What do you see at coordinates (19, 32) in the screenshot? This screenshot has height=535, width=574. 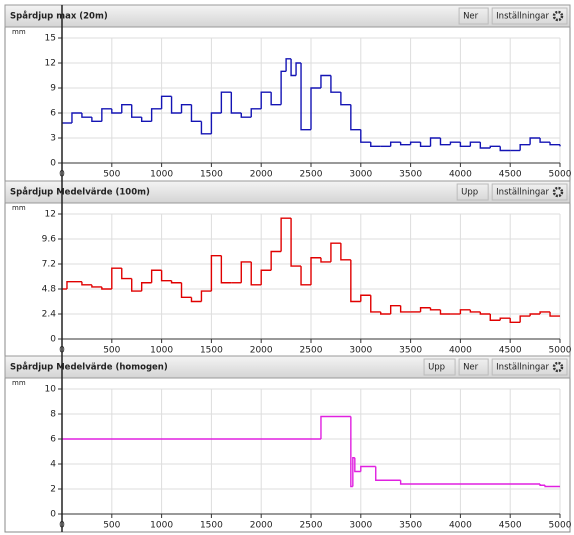 I see `y-axis-label: mm` at bounding box center [19, 32].